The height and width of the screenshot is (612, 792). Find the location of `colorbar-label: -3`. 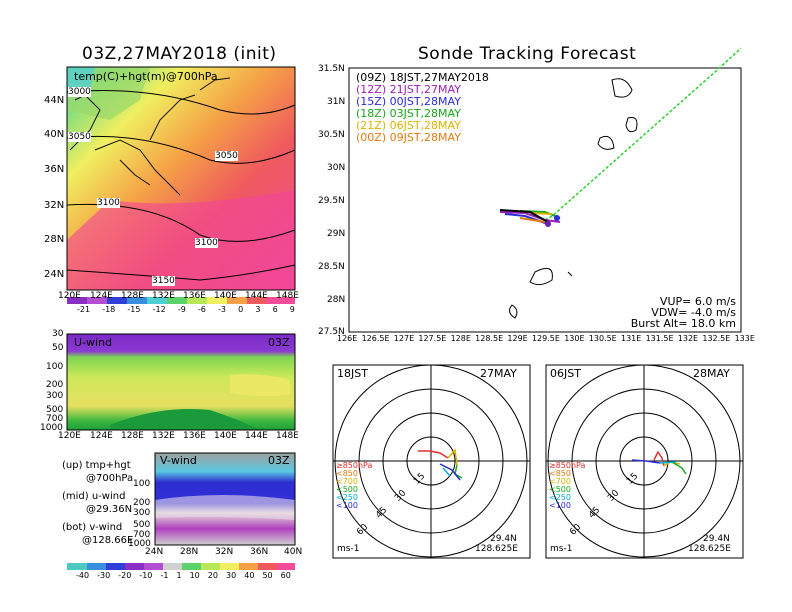

colorbar-label: -3 is located at coordinates (222, 309).